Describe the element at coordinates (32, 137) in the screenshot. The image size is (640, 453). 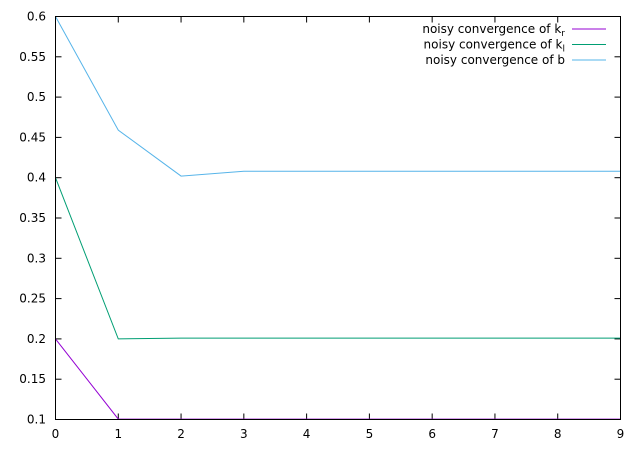
I see `y-tick-label: 0.45` at that location.